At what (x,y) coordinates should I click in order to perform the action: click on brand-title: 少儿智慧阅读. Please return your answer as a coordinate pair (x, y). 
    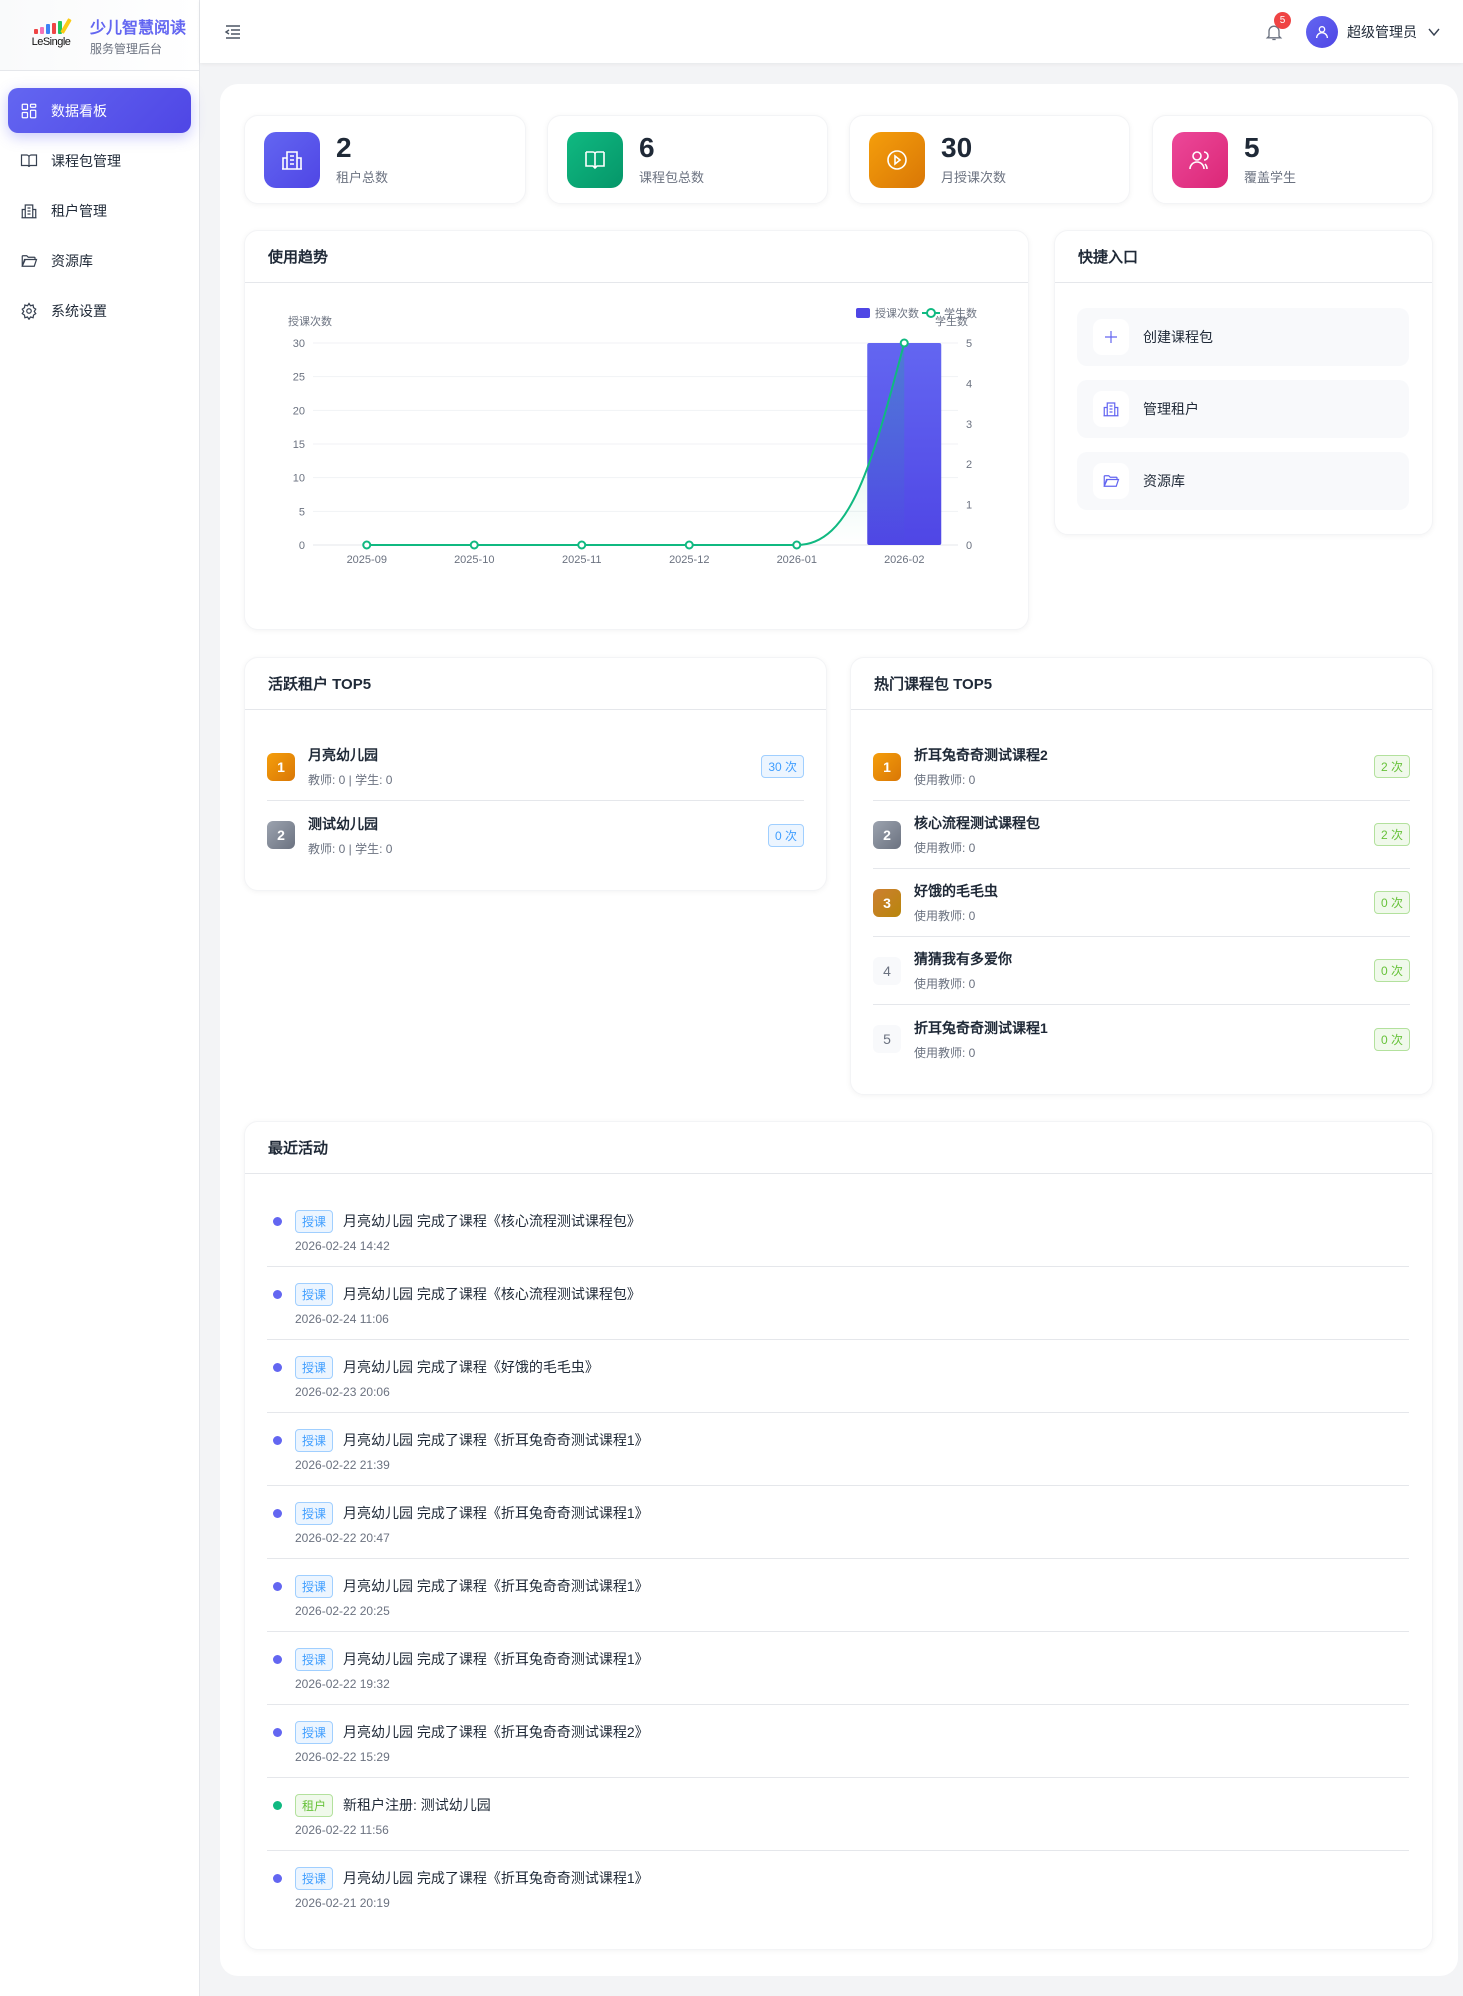
    Looking at the image, I should click on (138, 28).